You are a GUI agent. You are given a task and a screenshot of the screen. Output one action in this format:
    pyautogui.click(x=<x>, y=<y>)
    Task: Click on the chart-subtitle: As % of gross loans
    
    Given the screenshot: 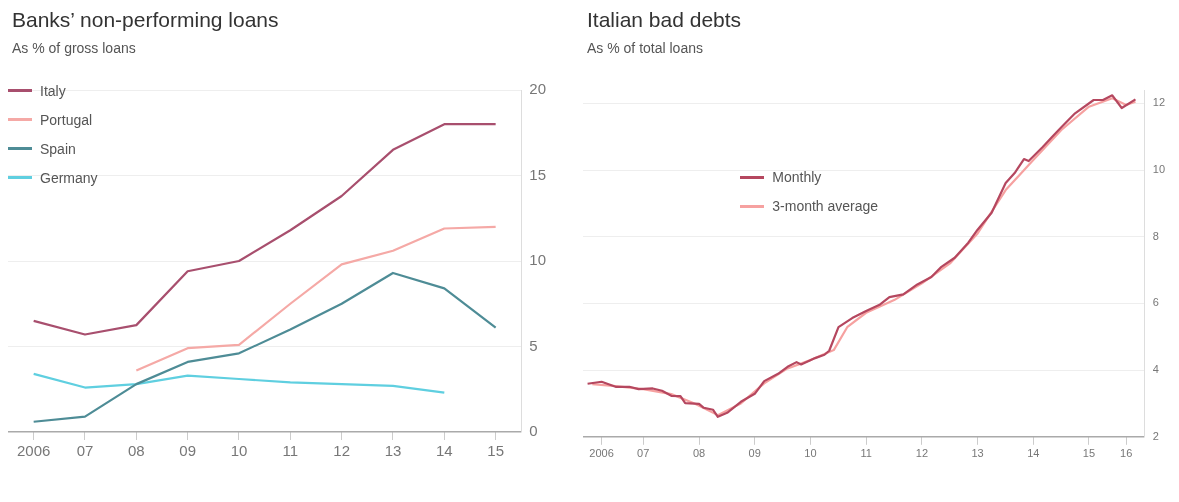 What is the action you would take?
    pyautogui.click(x=74, y=48)
    